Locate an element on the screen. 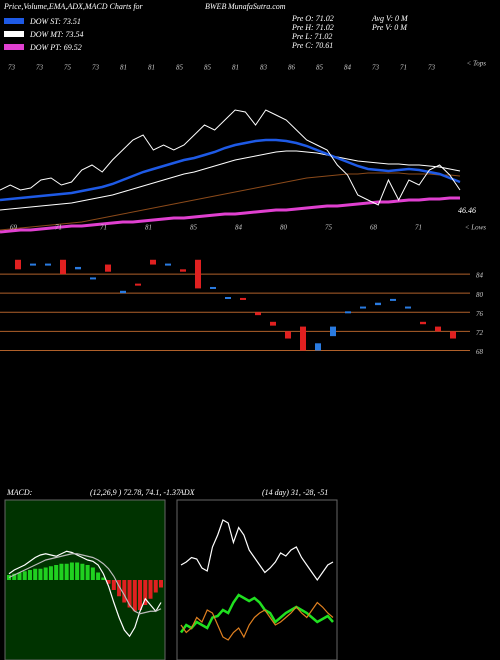  panel-params: (14 day) 31, -28, -51 is located at coordinates (295, 492).